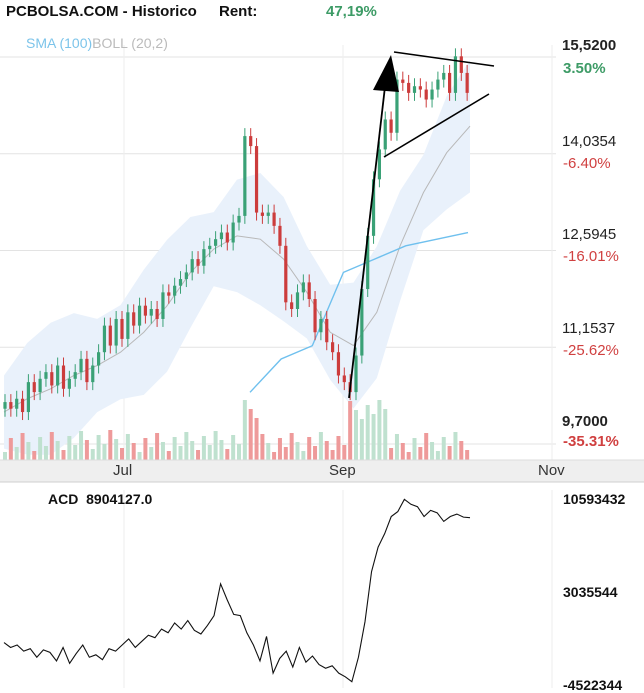 This screenshot has width=644, height=693. I want to click on indicator-label: ACD, so click(63, 499).